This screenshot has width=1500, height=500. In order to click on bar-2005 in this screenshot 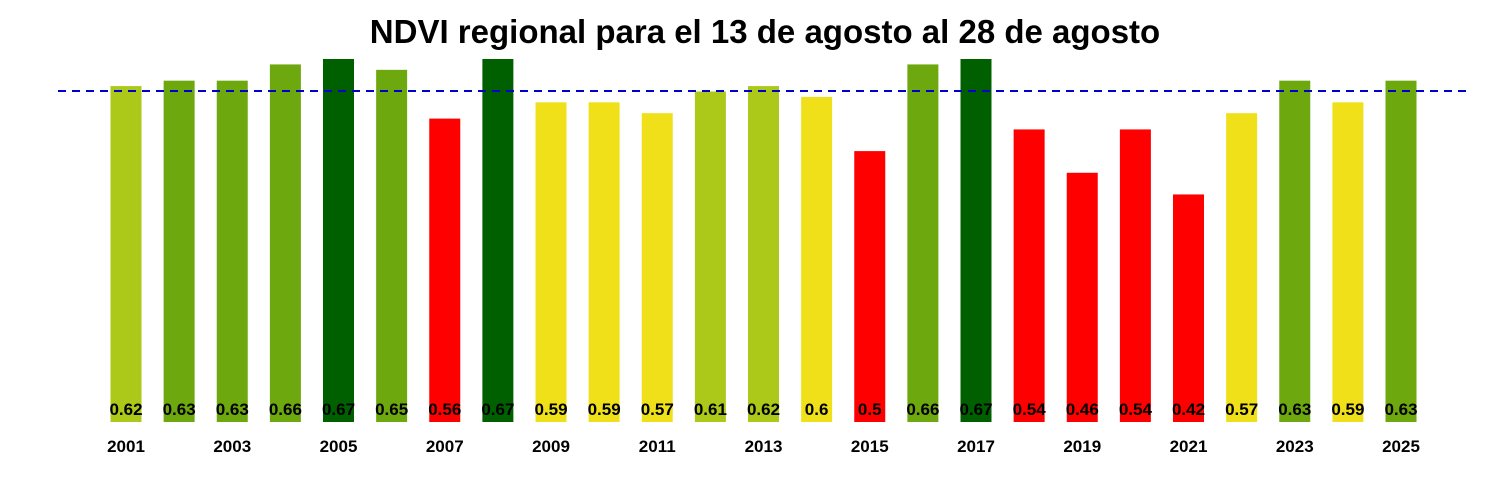, I will do `click(338, 240)`.